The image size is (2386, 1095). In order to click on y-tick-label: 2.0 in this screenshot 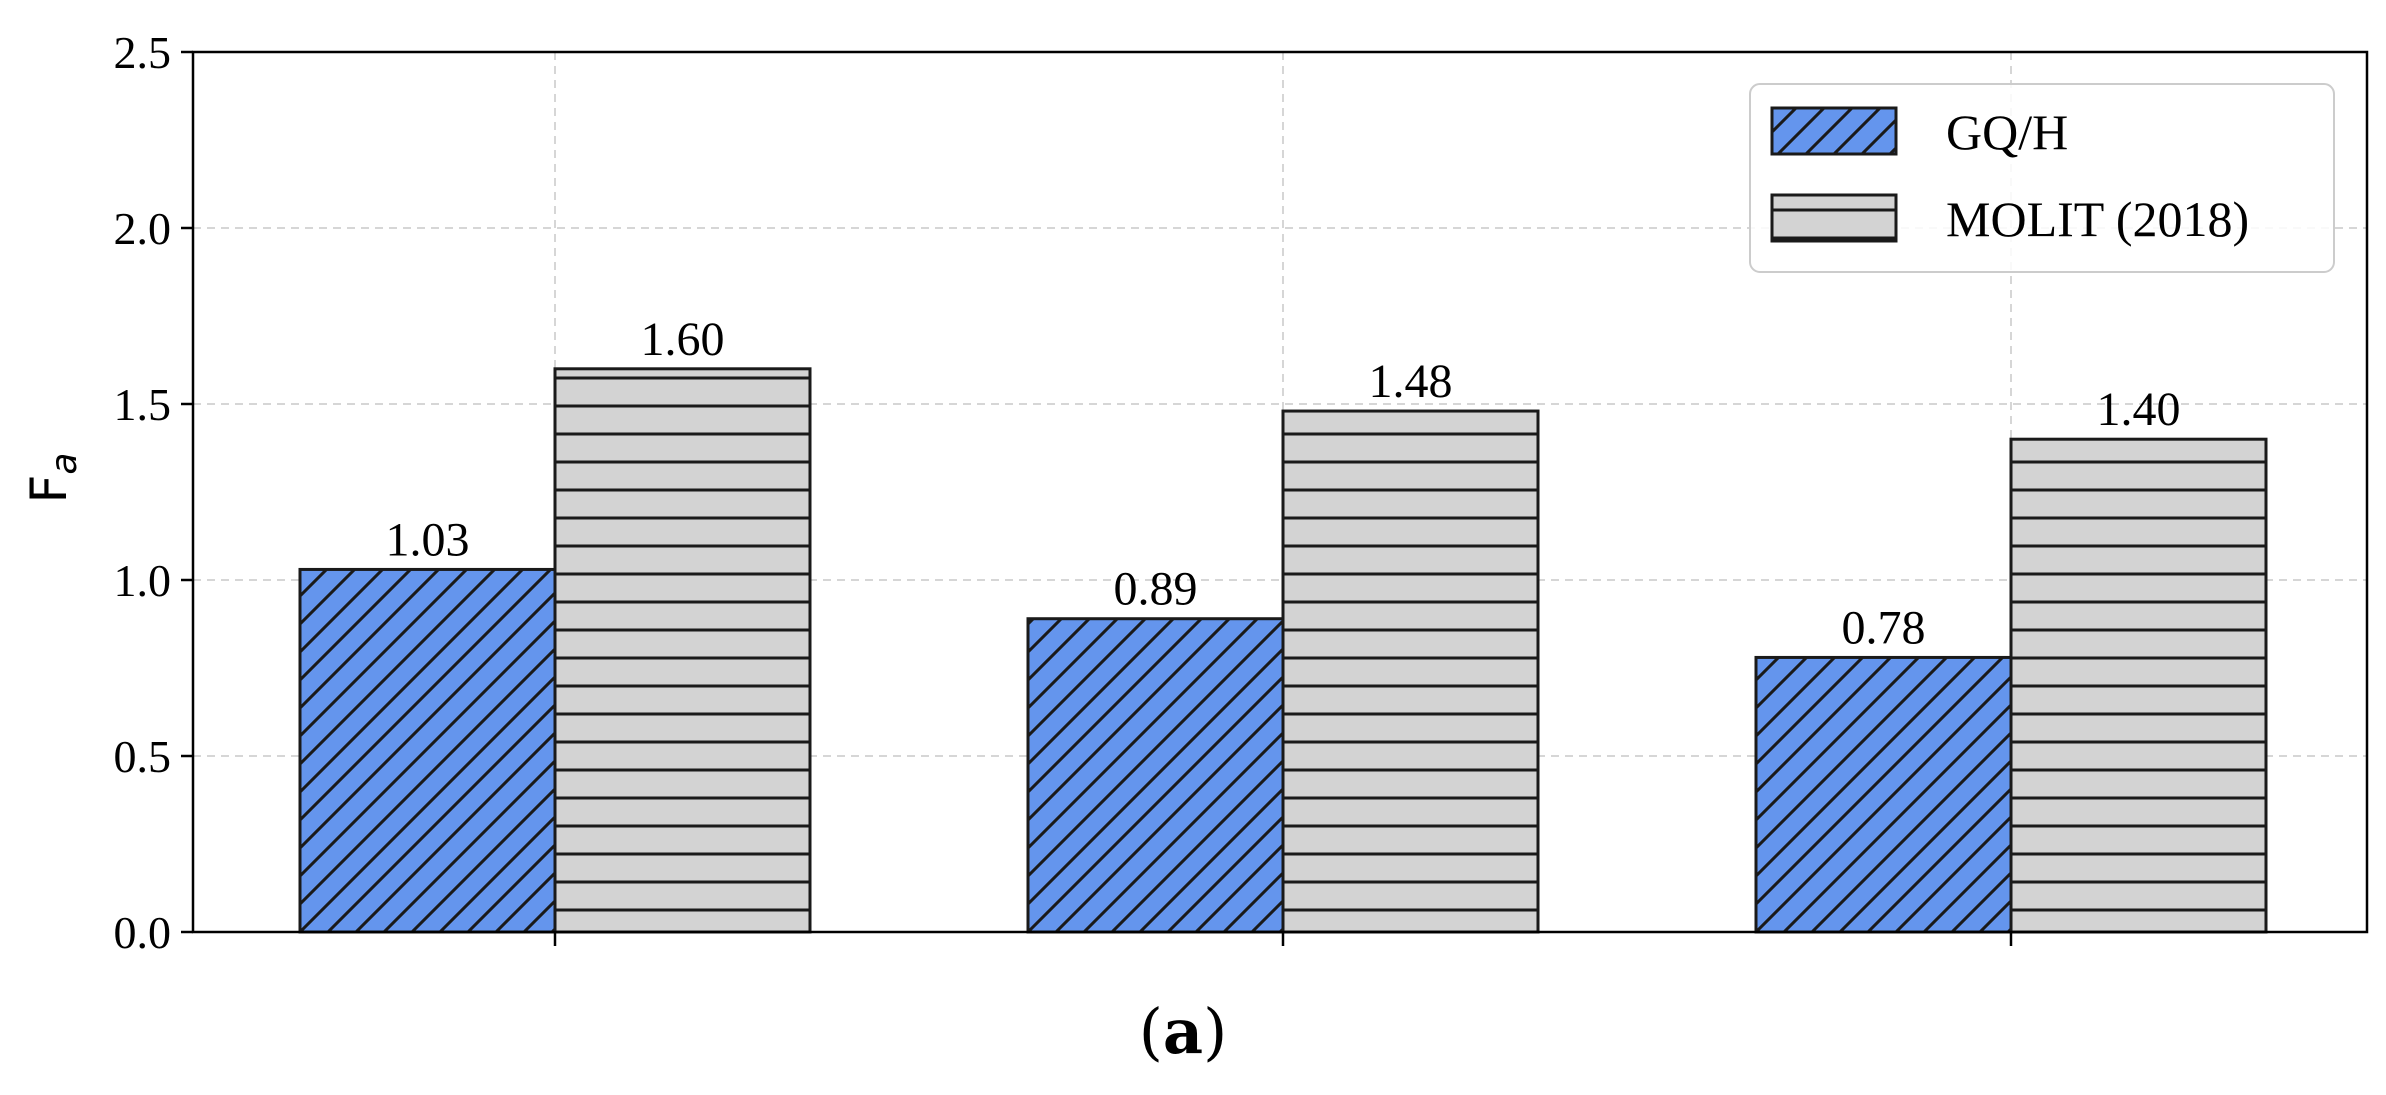, I will do `click(143, 228)`.